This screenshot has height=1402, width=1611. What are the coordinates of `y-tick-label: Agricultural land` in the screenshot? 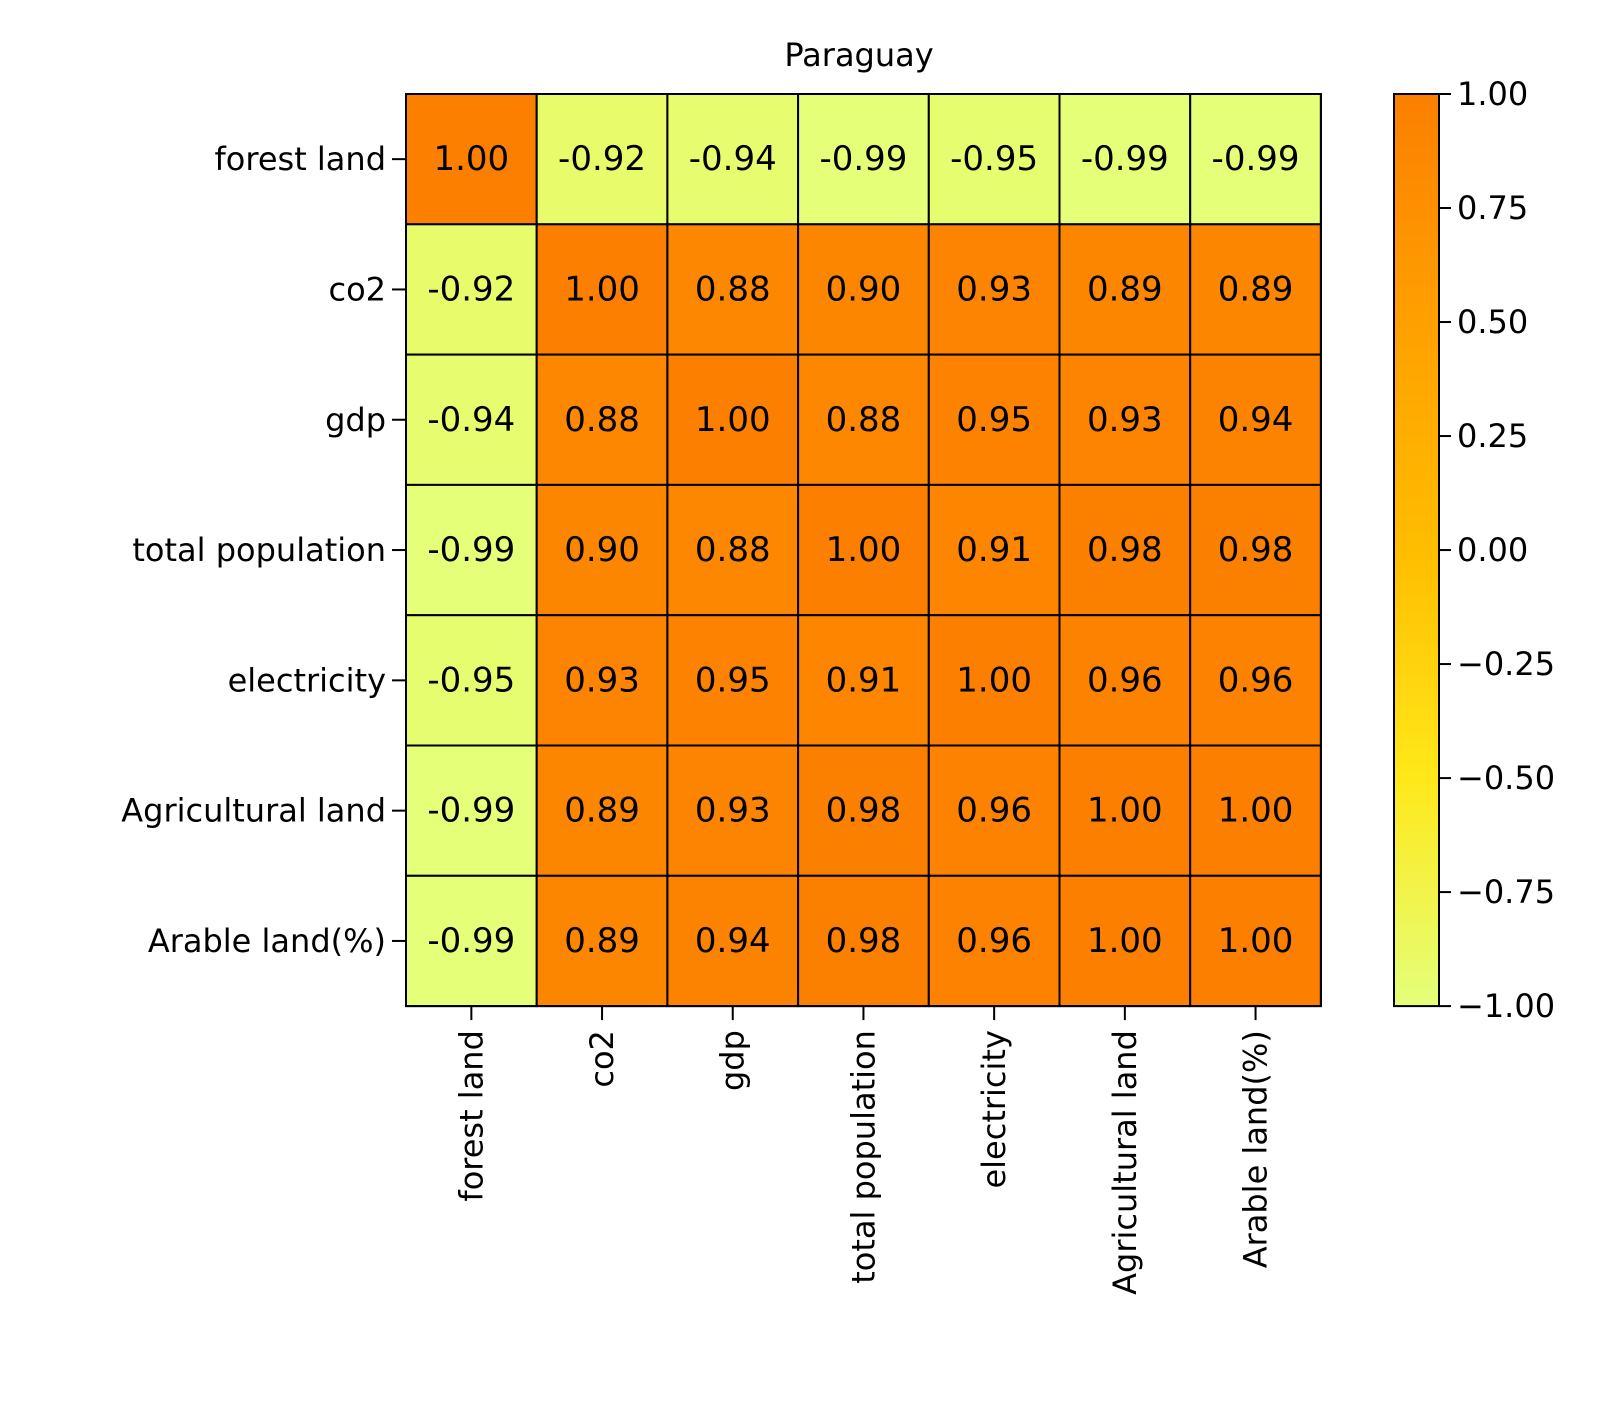 It's located at (253, 811).